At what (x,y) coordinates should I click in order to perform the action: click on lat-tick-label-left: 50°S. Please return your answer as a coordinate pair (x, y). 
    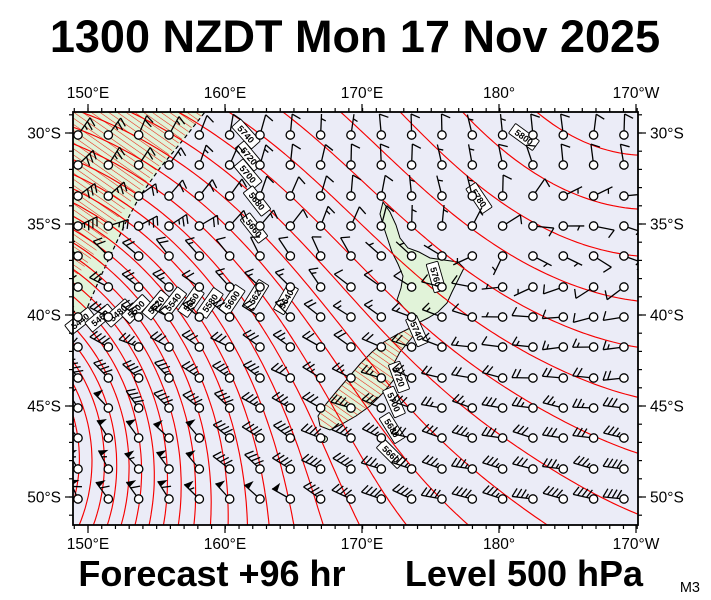
    Looking at the image, I should click on (44, 498).